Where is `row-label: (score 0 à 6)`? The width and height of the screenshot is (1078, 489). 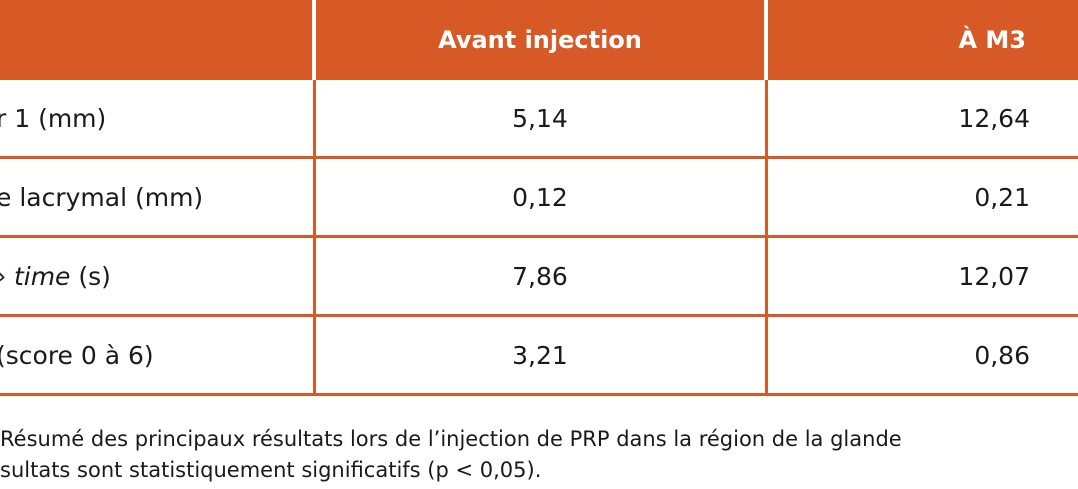
row-label: (score 0 à 6) is located at coordinates (77, 355).